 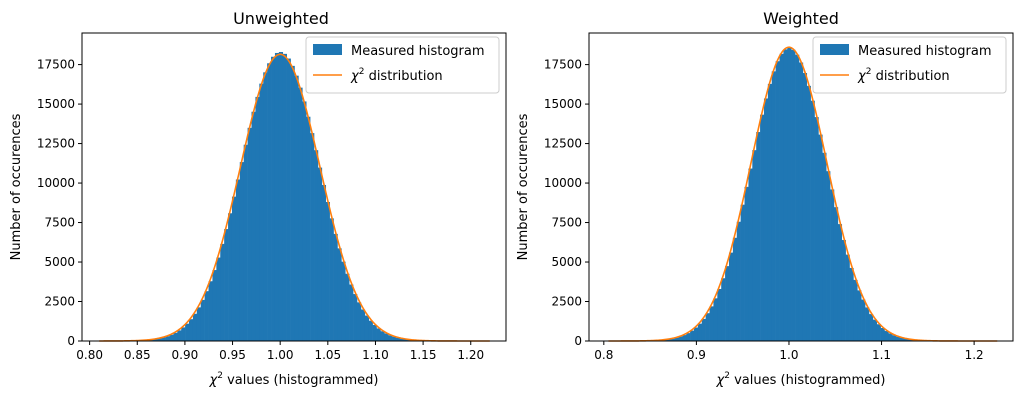 What do you see at coordinates (563, 183) in the screenshot?
I see `y-tick-label: 10000` at bounding box center [563, 183].